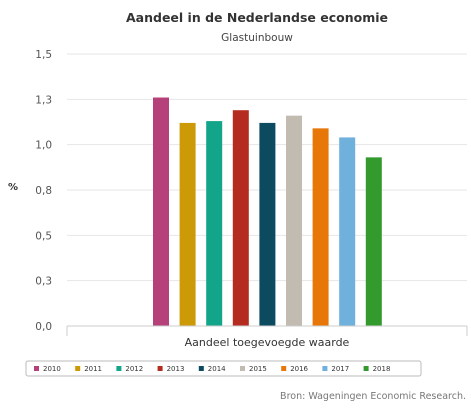  What do you see at coordinates (13, 187) in the screenshot?
I see `y-axis-label: %` at bounding box center [13, 187].